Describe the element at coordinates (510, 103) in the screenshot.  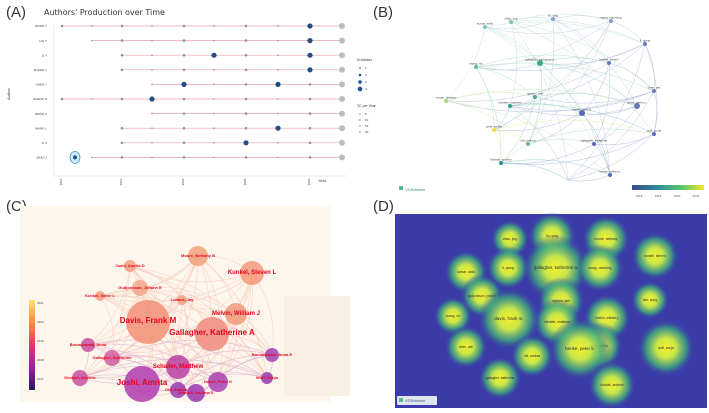
I see `author-node-label: schaller, matthew` at that location.